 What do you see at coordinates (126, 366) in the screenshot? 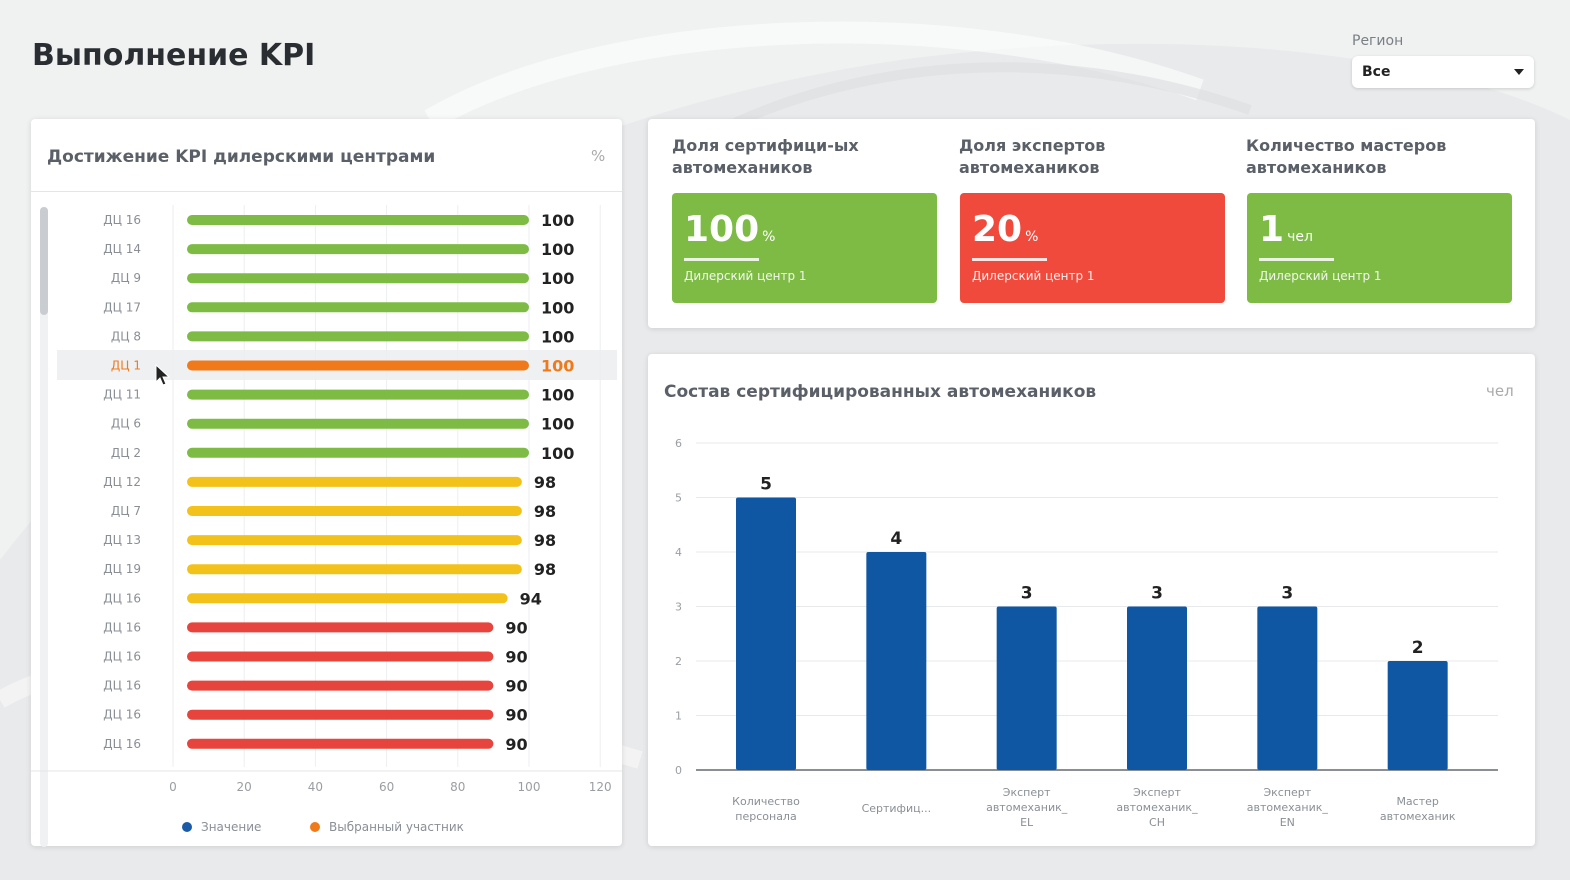
I see `category-label: ДЦ 1` at bounding box center [126, 366].